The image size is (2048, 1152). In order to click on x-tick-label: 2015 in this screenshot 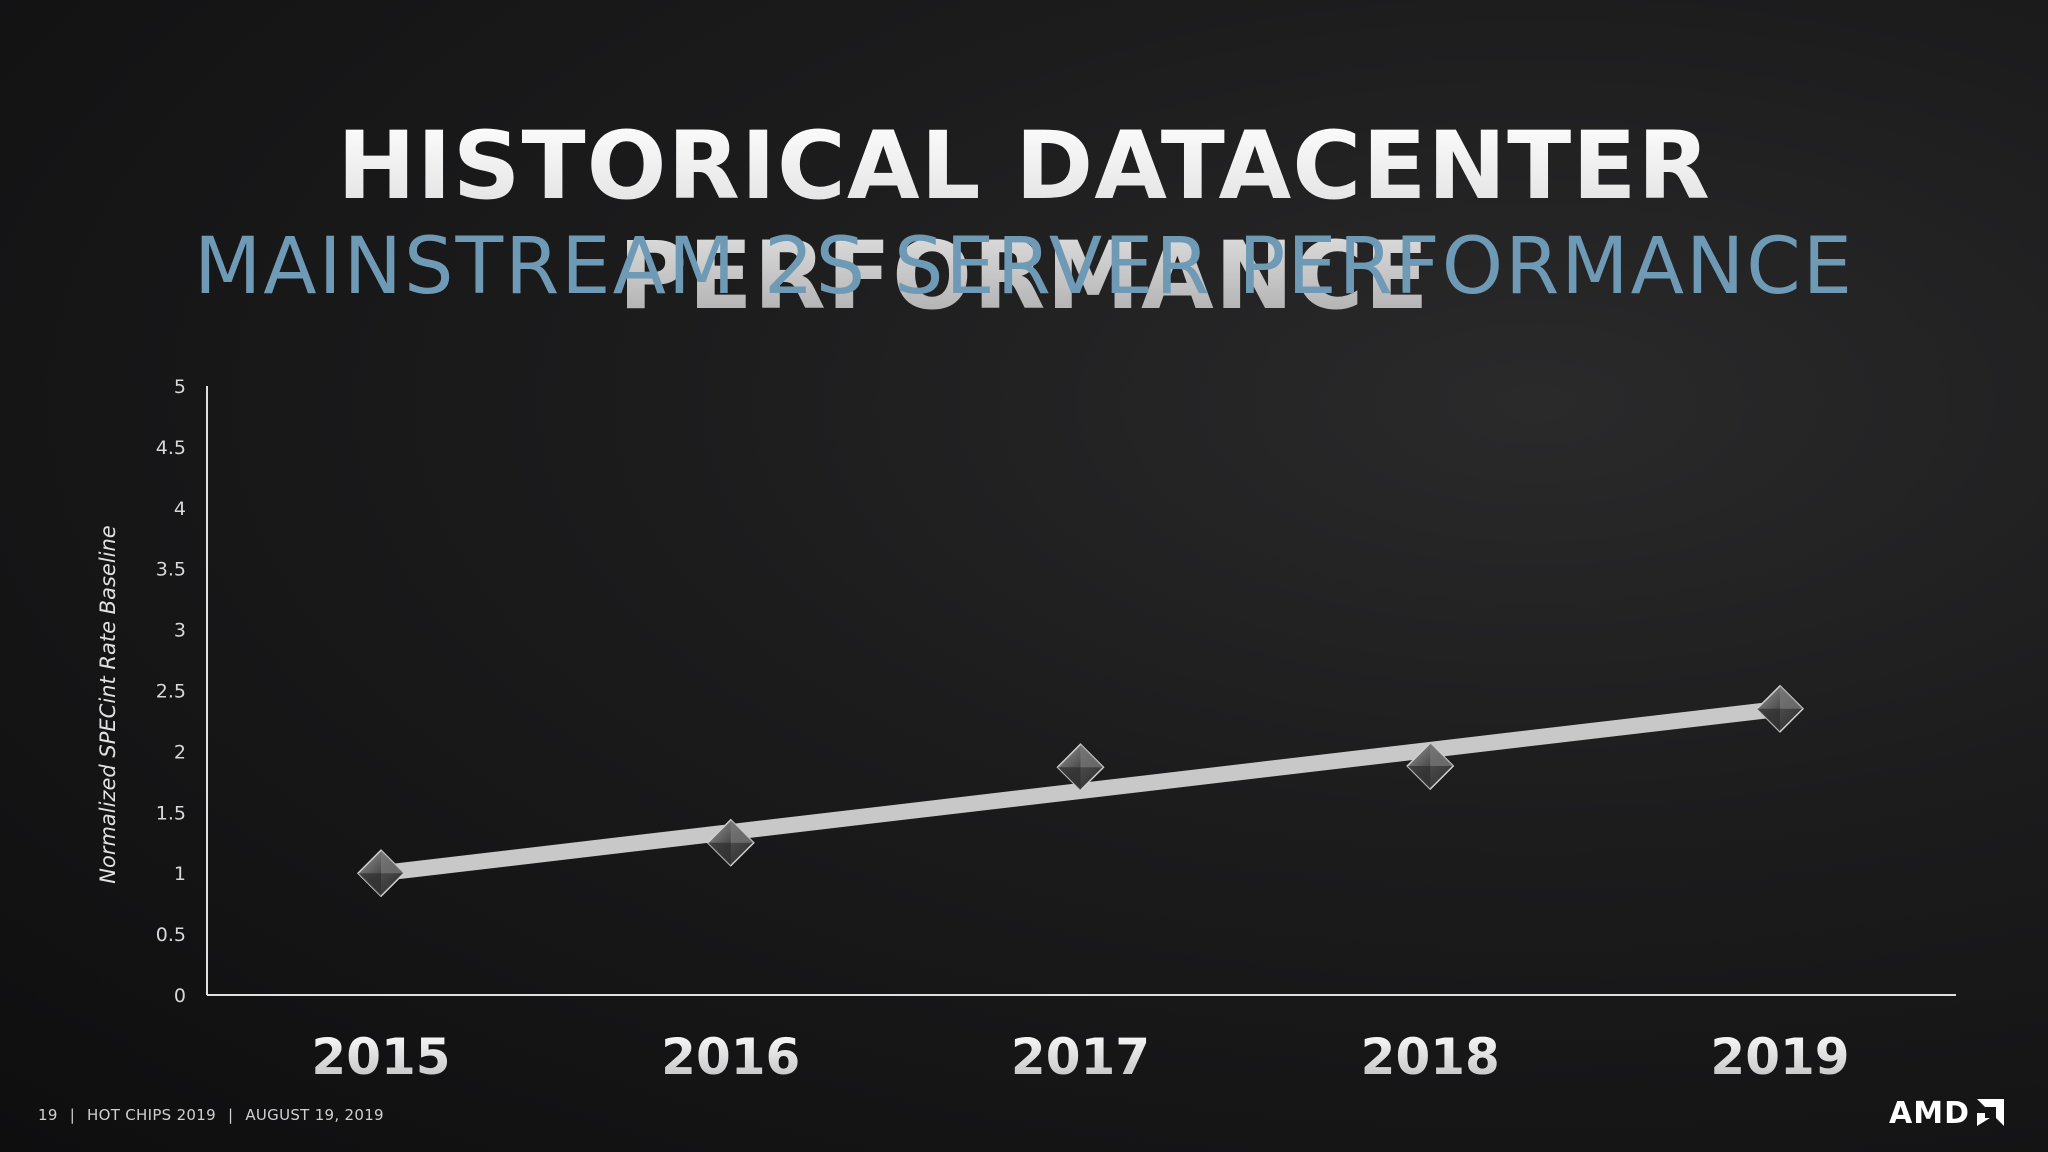, I will do `click(380, 1057)`.